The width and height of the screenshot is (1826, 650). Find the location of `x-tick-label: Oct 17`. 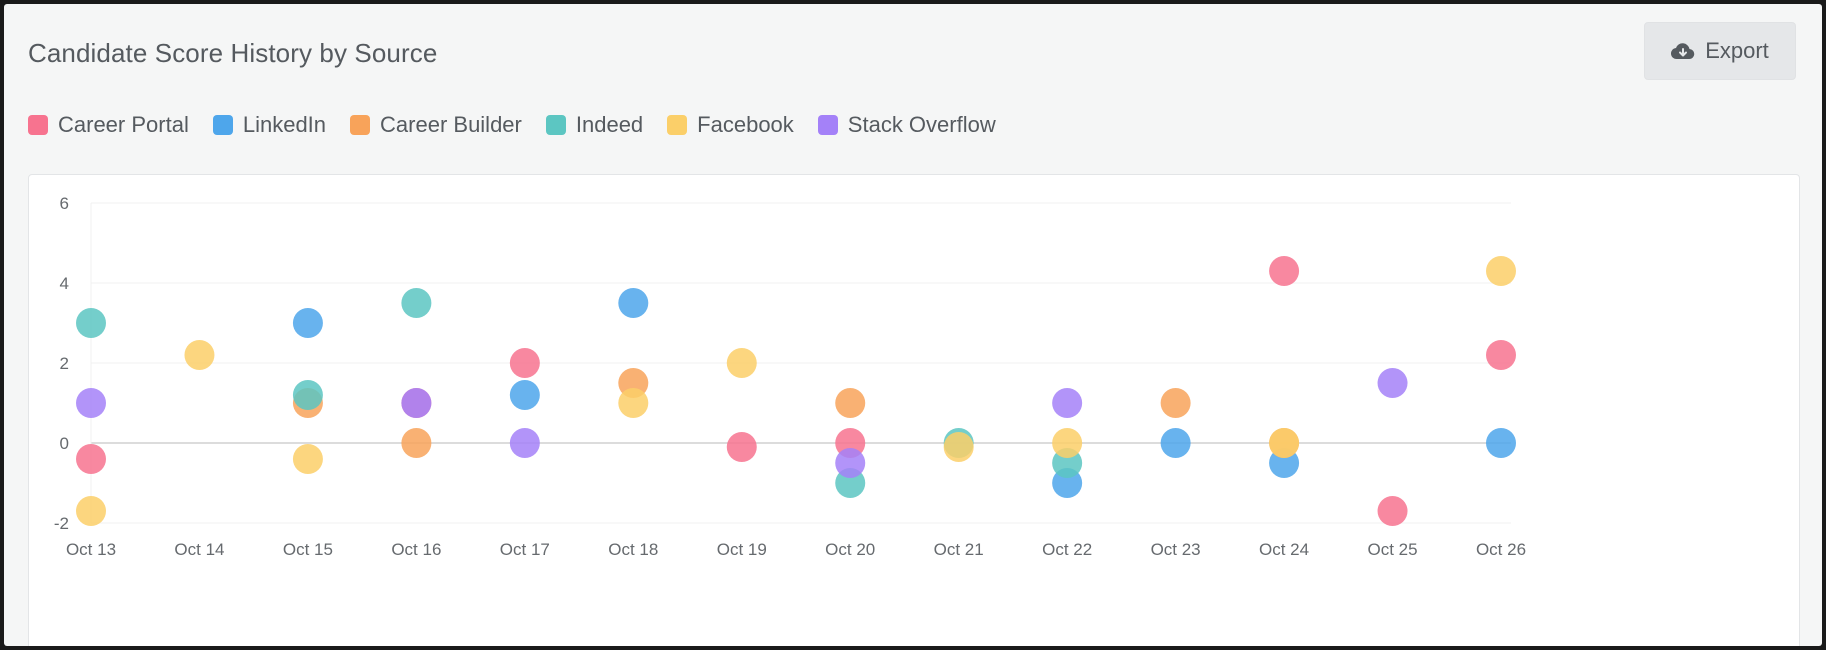

x-tick-label: Oct 17 is located at coordinates (525, 549).